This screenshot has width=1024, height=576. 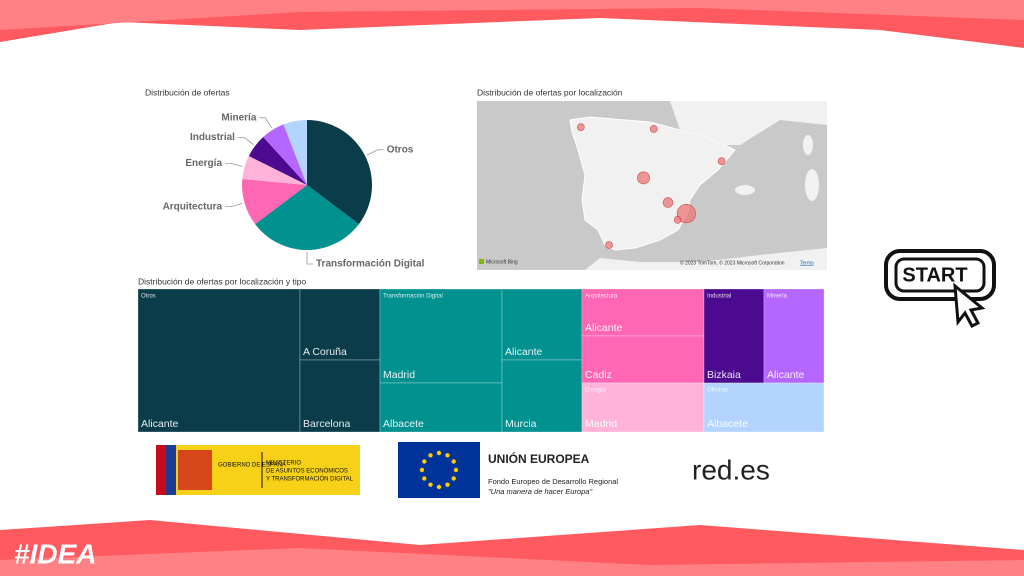 I want to click on ue-text: UNIÓN EUROPEA, so click(x=539, y=458).